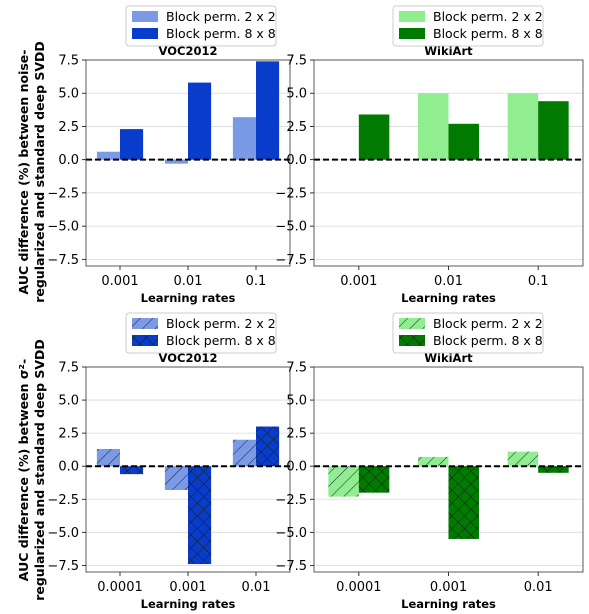 This screenshot has height=614, width=589. What do you see at coordinates (23, 470) in the screenshot?
I see `row-1-ylabel-line-1: AUC difference (%) between σ²-` at bounding box center [23, 470].